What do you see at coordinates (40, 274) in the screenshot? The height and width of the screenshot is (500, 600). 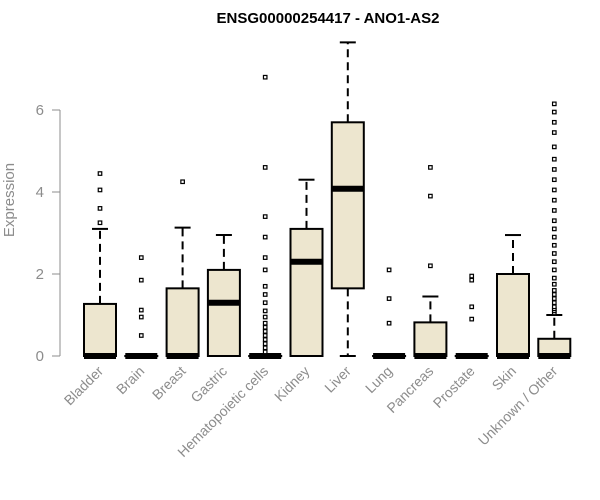 I see `y-tick-label: 2` at bounding box center [40, 274].